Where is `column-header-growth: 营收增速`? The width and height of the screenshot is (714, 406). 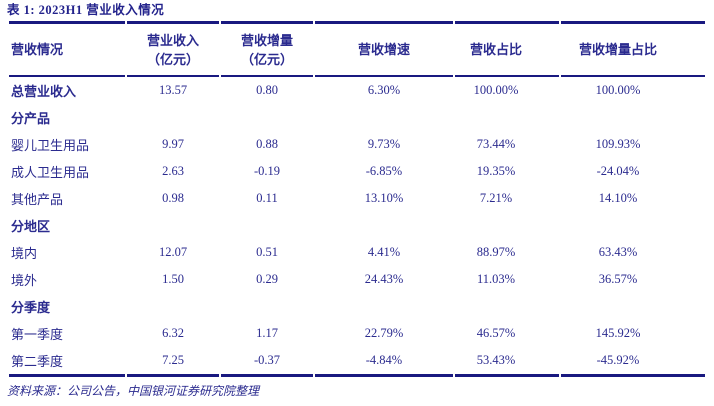
column-header-growth: 营收增速 is located at coordinates (384, 49).